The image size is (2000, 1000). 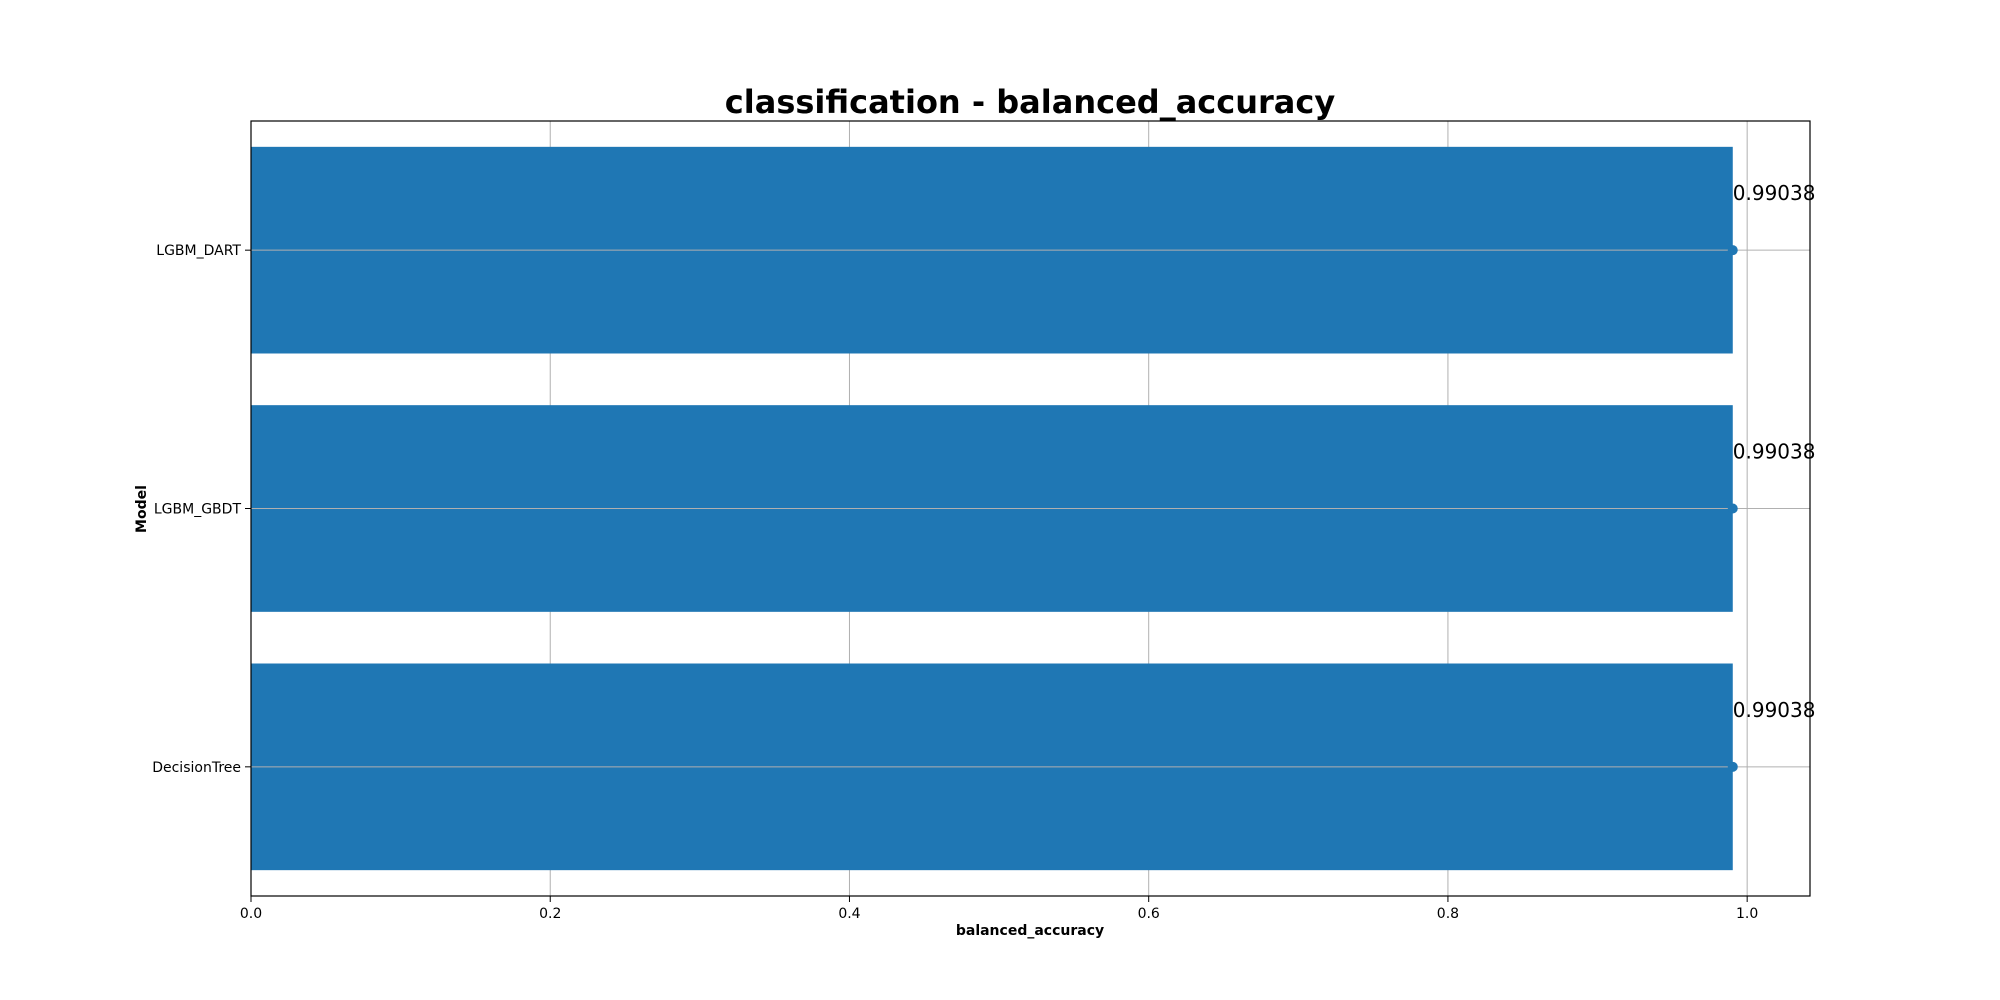 I want to click on x-tick-label: 0.6, so click(x=1149, y=914).